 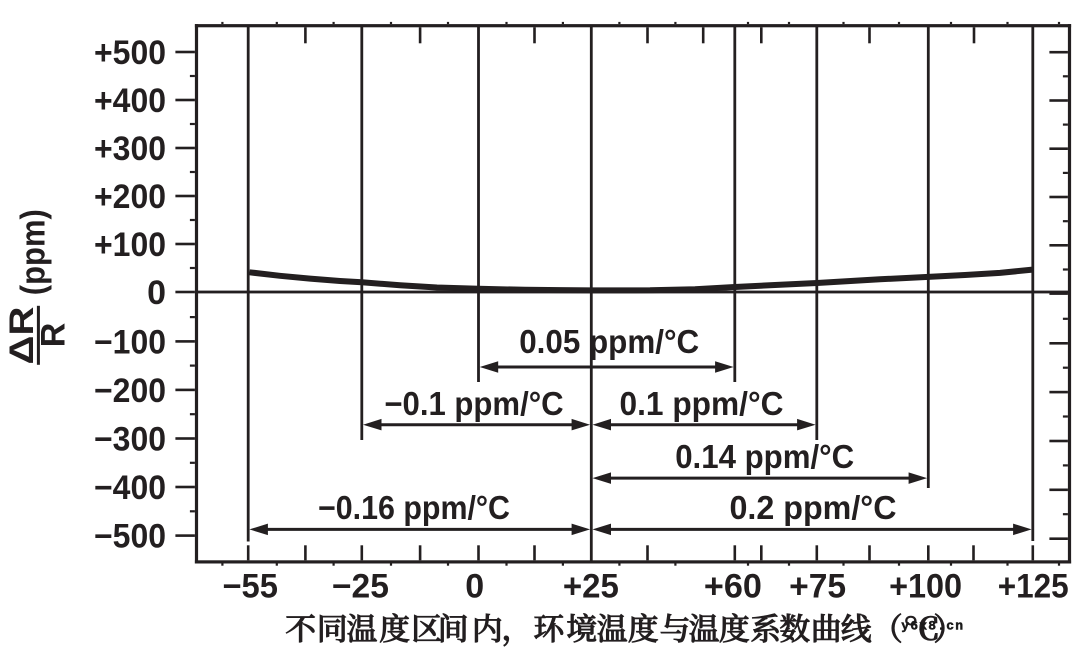 I want to click on svg-text: ΔR, so click(x=22, y=336).